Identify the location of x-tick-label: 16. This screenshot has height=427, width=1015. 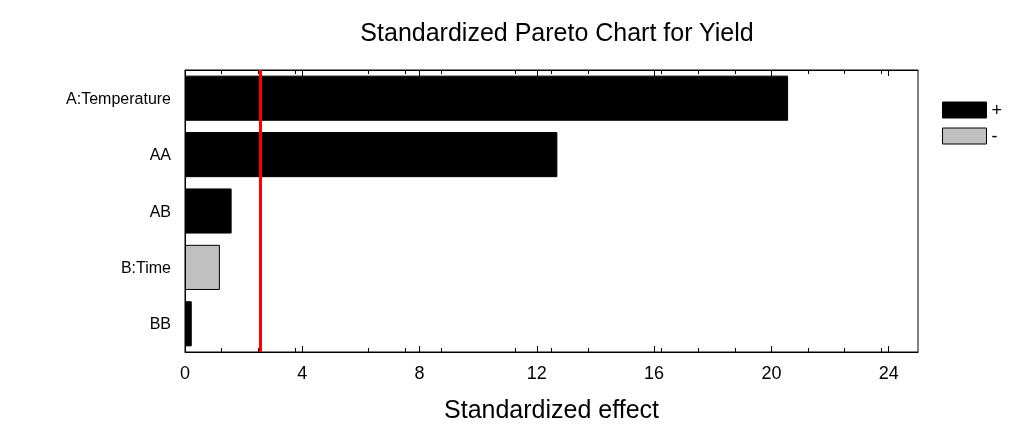
(654, 373).